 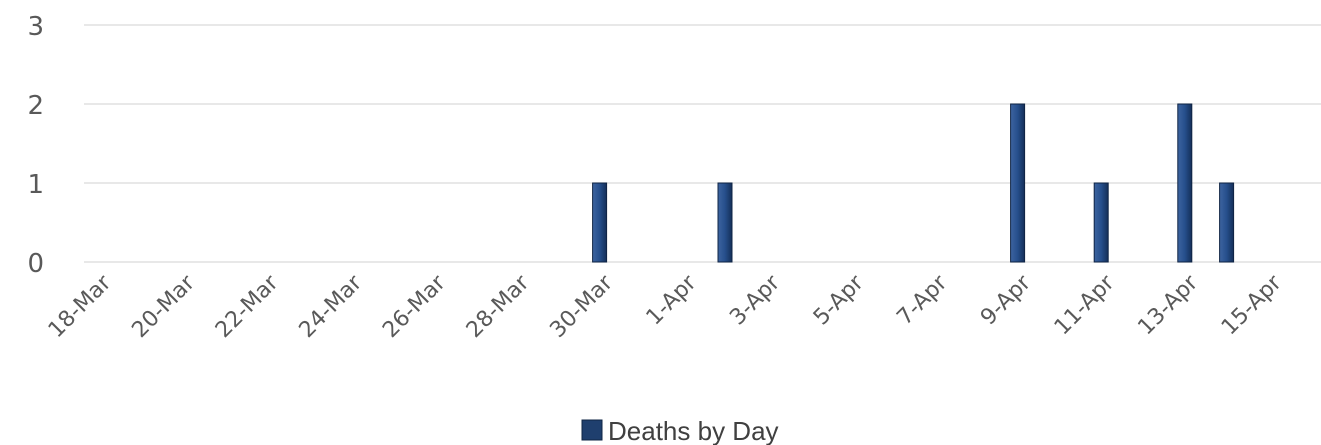 What do you see at coordinates (1168, 305) in the screenshot?
I see `x-tick-label: 13-Apr` at bounding box center [1168, 305].